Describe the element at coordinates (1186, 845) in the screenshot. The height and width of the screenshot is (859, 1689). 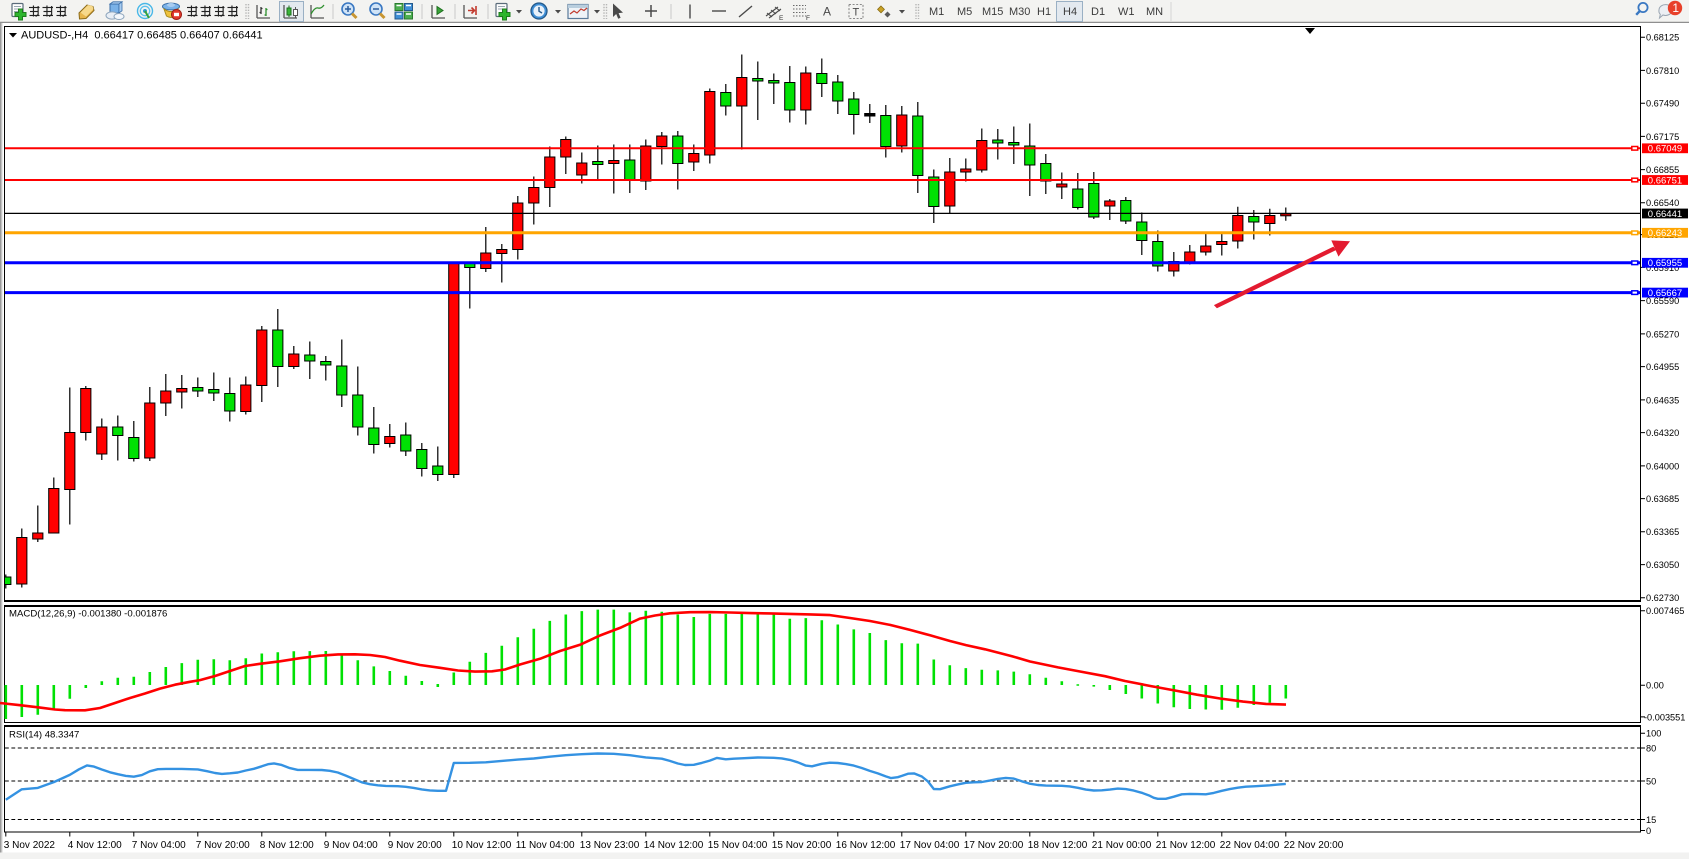
I see `svg-text: 21 Nov 12:00` at that location.